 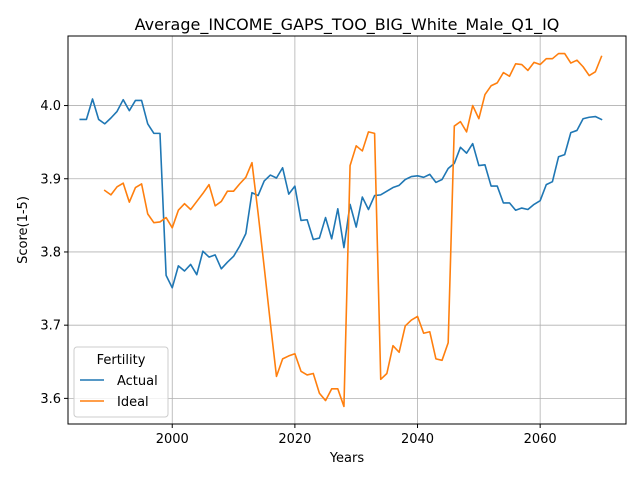 What do you see at coordinates (50, 106) in the screenshot?
I see `y-tick-label: 4.0` at bounding box center [50, 106].